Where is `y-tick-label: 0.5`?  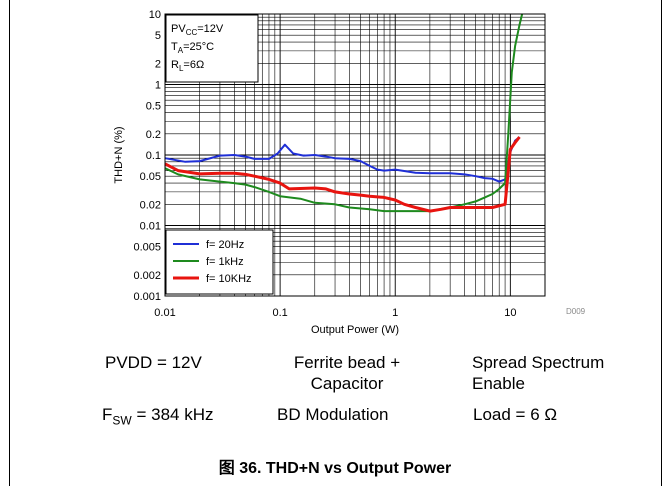 y-tick-label: 0.5 is located at coordinates (153, 107).